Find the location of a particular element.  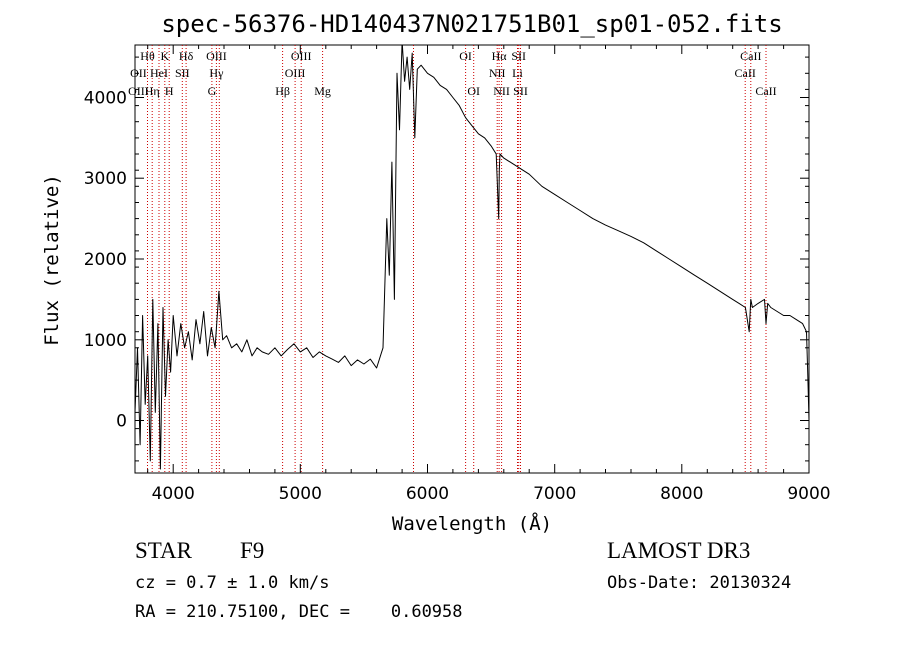

y-axis-label: Flux (relative) is located at coordinates (52, 260).